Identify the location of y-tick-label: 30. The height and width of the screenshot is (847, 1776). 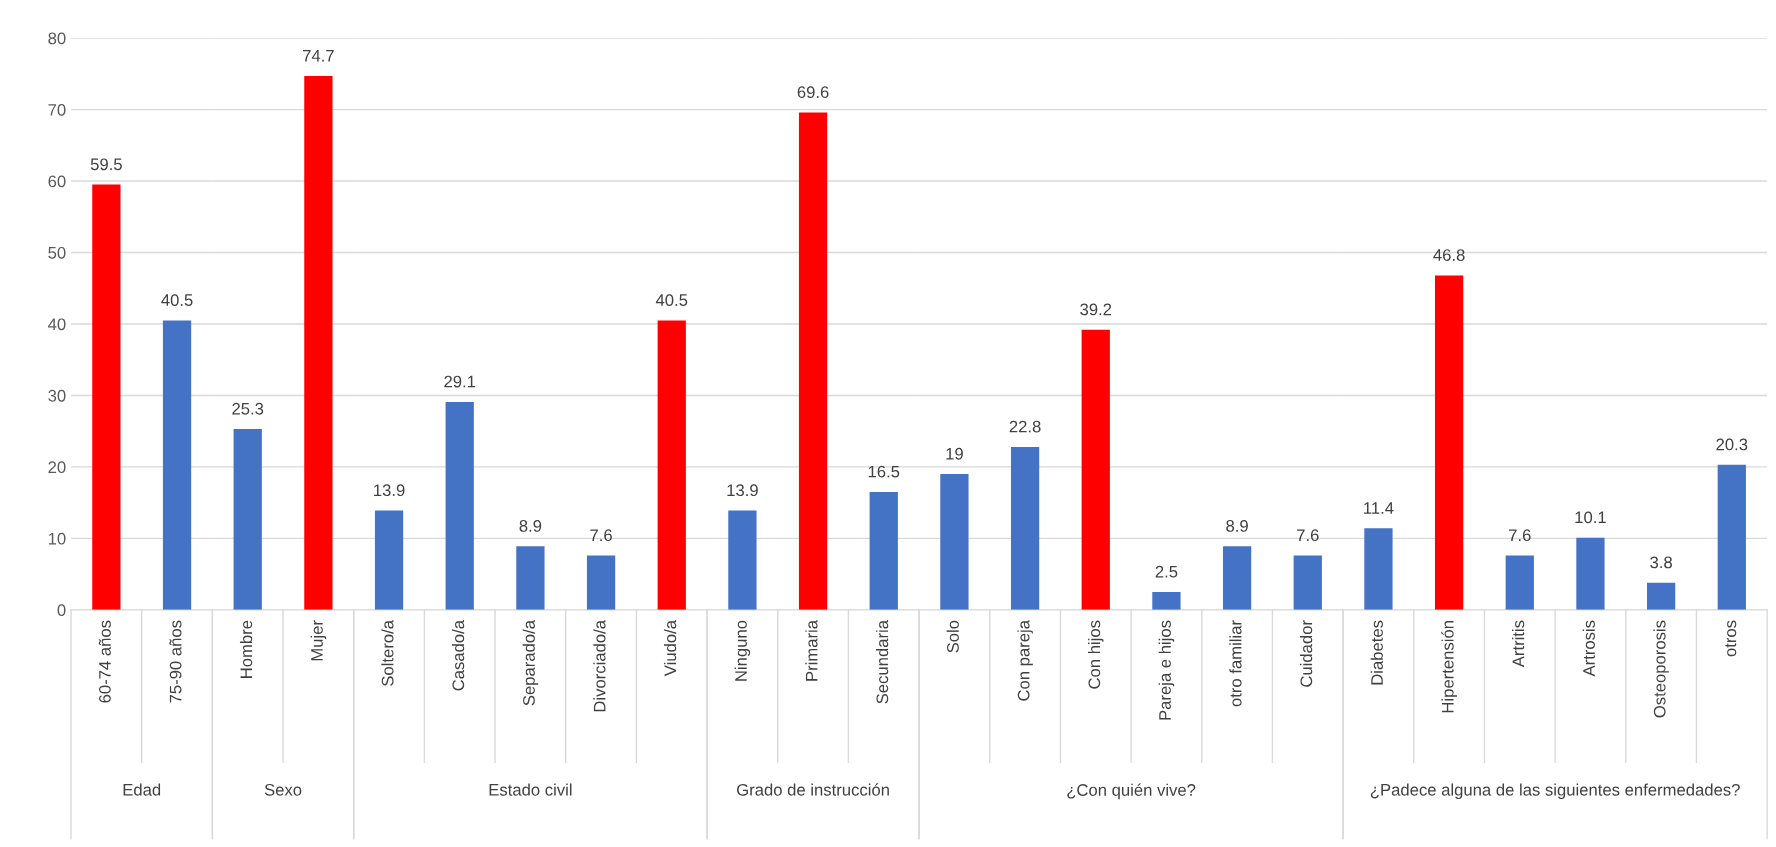
(57, 395).